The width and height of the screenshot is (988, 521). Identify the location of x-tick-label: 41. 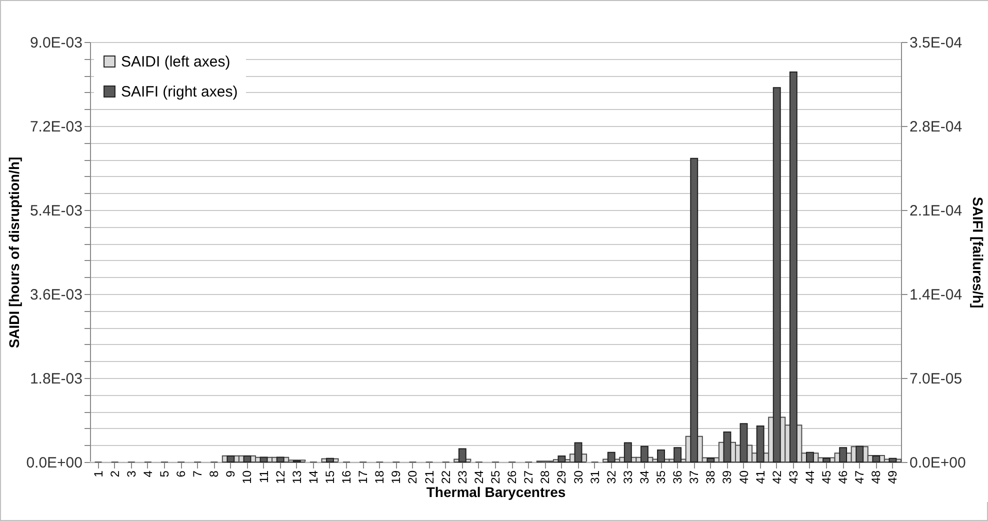
(760, 477).